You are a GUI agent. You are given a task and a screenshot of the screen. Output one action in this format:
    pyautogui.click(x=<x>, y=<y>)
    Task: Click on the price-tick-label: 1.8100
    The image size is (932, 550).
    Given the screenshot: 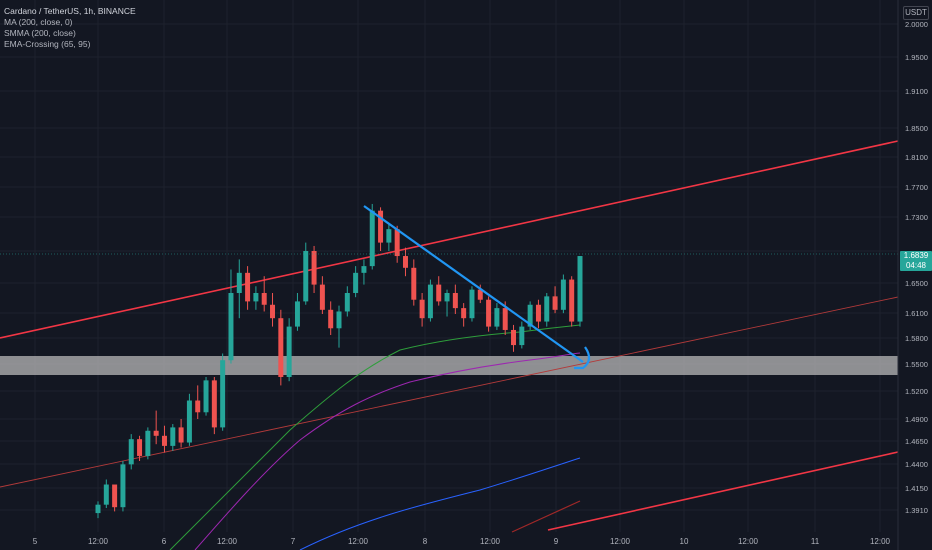 What is the action you would take?
    pyautogui.click(x=916, y=157)
    